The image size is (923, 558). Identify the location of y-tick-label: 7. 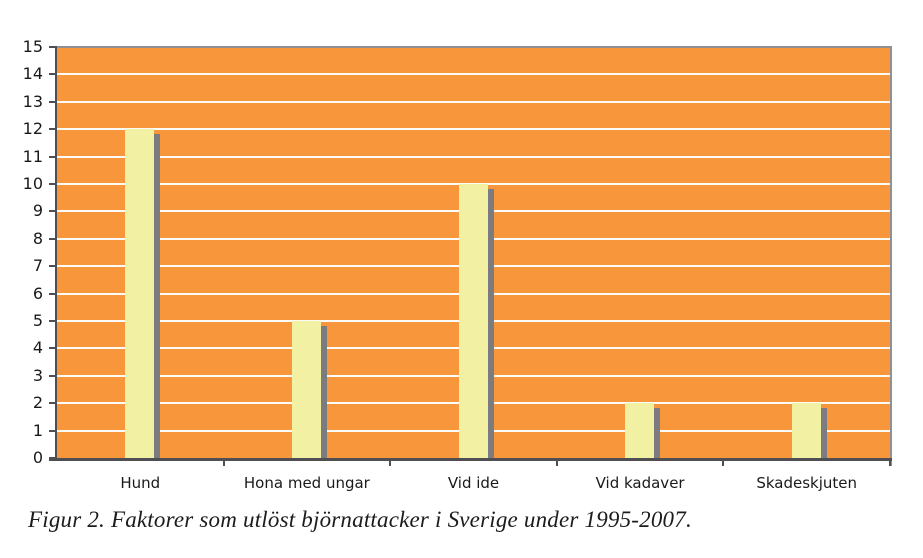
(37, 266).